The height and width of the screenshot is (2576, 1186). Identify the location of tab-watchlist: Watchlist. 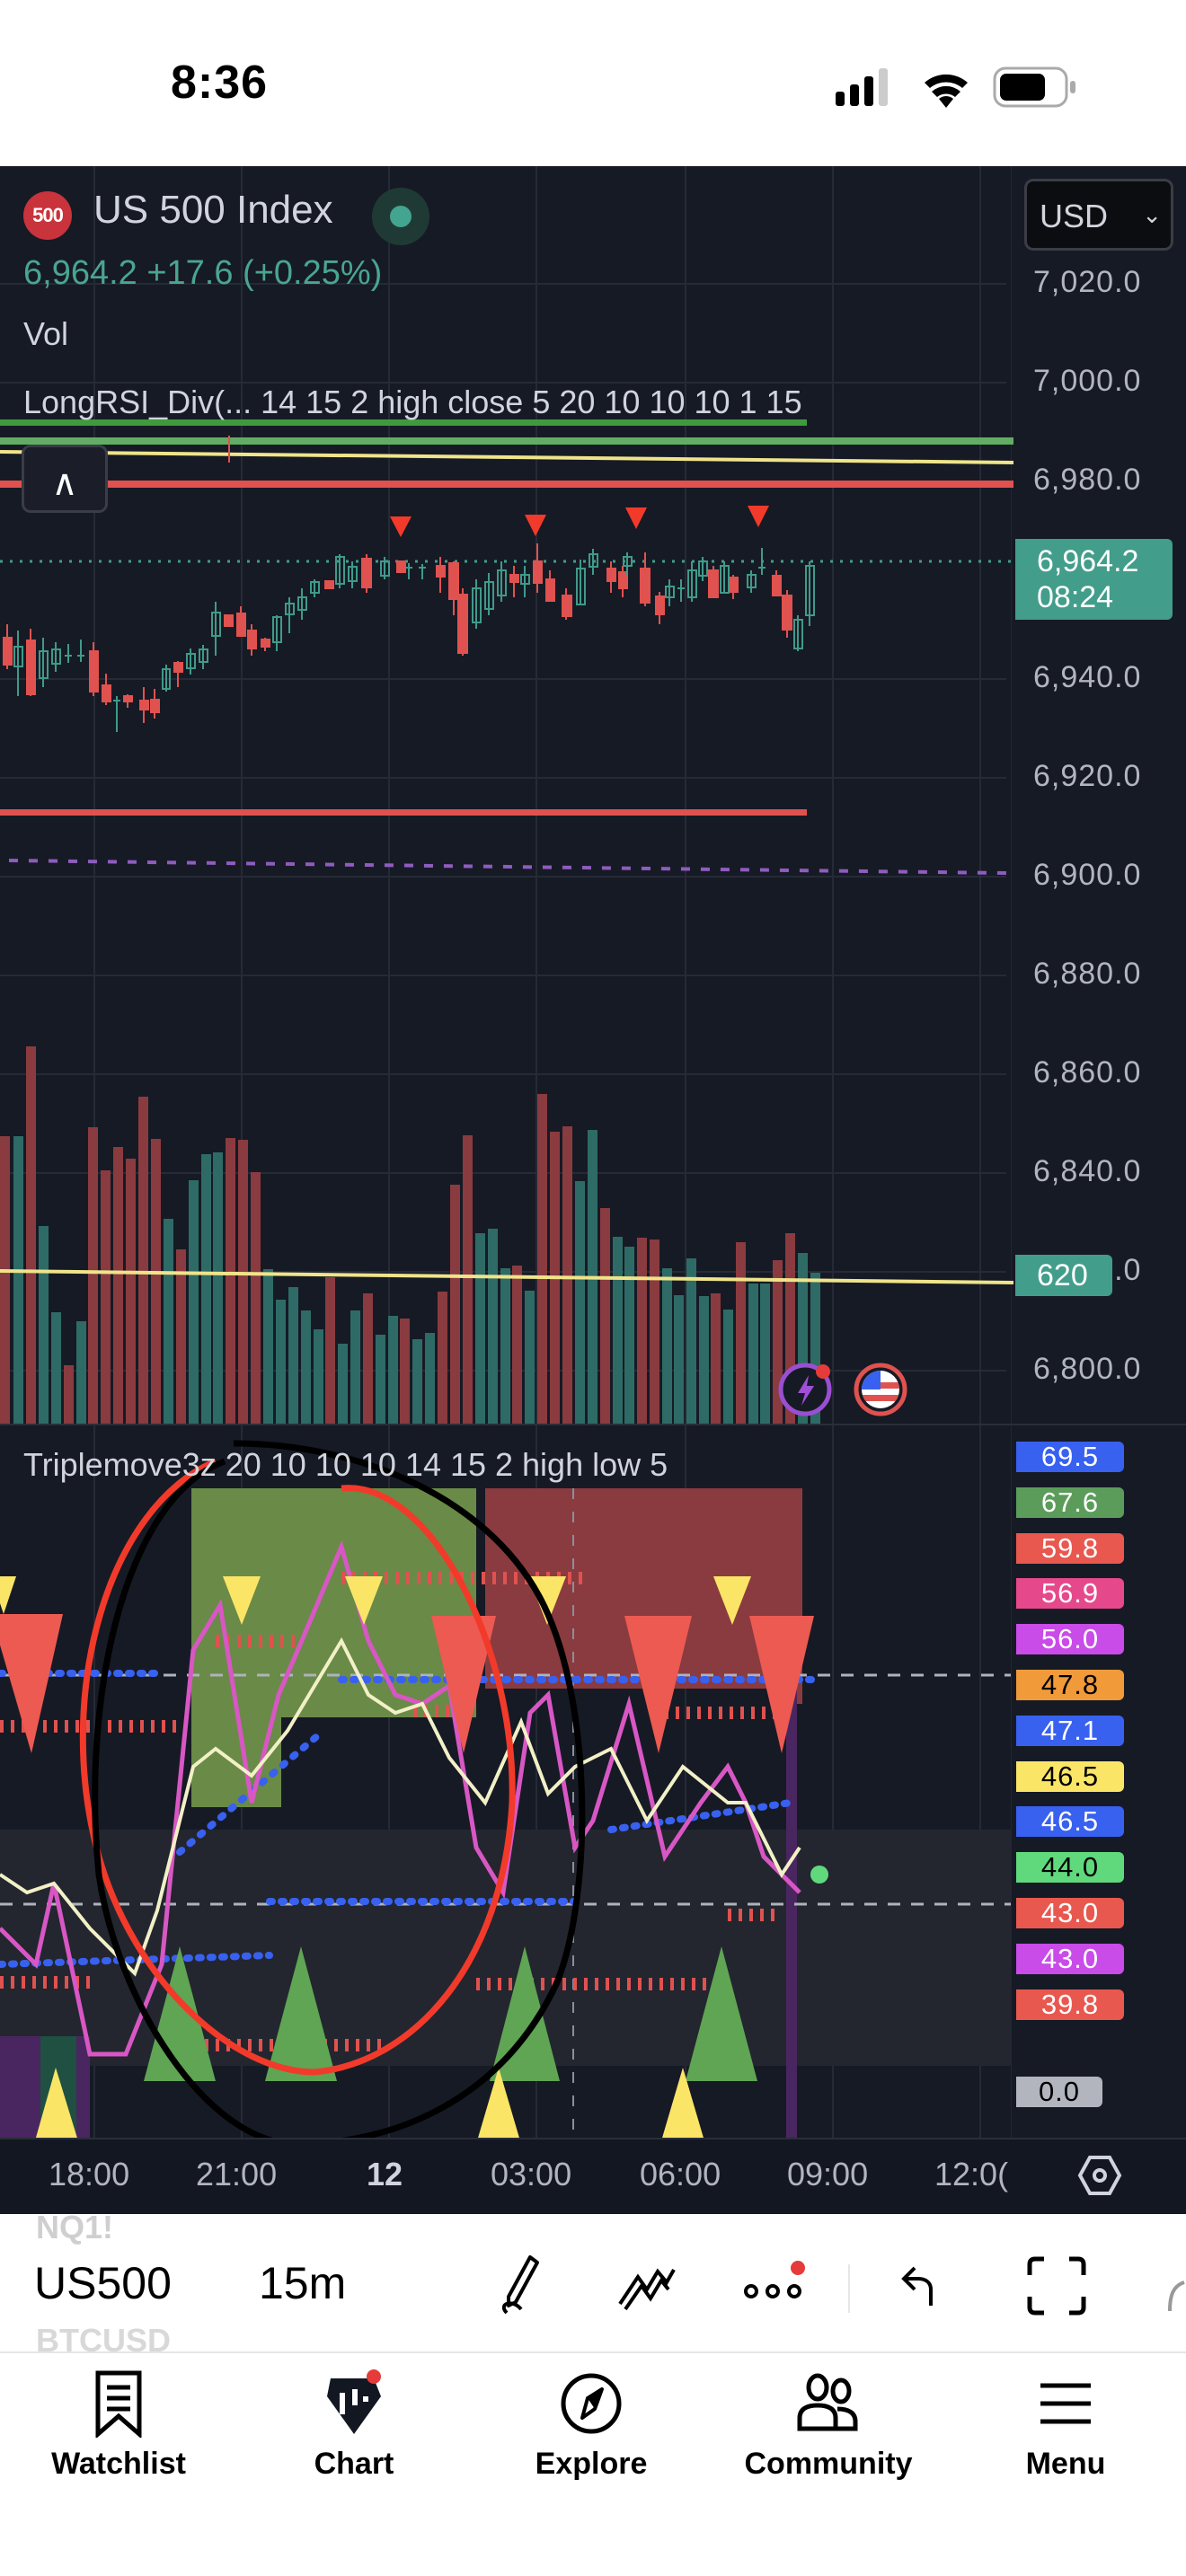
(118, 2425).